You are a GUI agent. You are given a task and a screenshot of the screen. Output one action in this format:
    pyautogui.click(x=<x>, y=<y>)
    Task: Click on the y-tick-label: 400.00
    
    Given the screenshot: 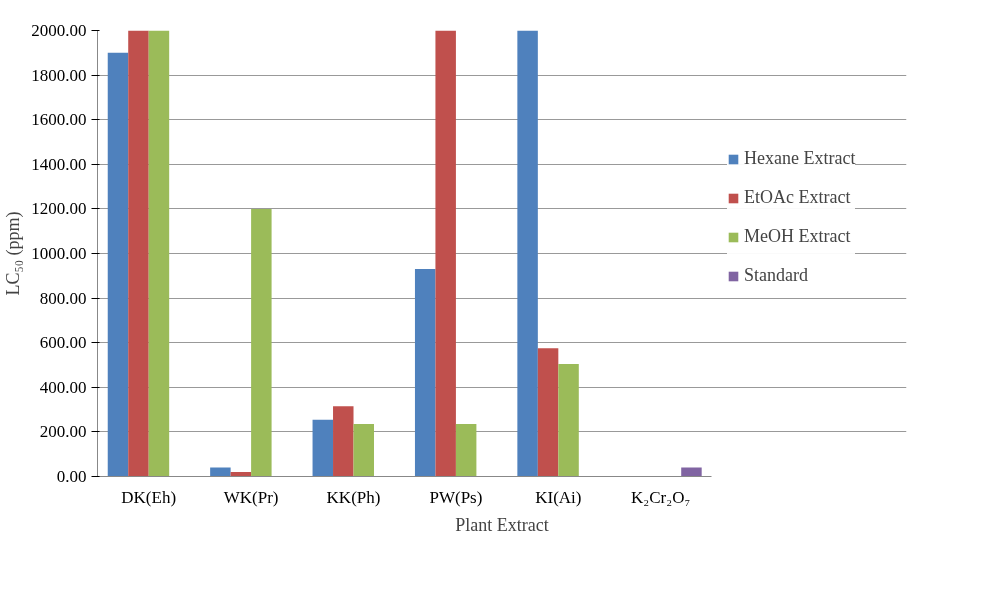 What is the action you would take?
    pyautogui.click(x=63, y=387)
    